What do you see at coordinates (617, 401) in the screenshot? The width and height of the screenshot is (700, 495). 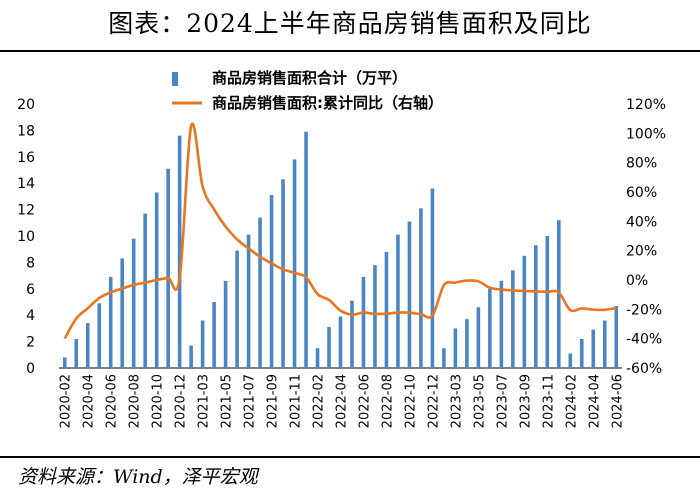 I see `x-tick-label: 2024-06` at bounding box center [617, 401].